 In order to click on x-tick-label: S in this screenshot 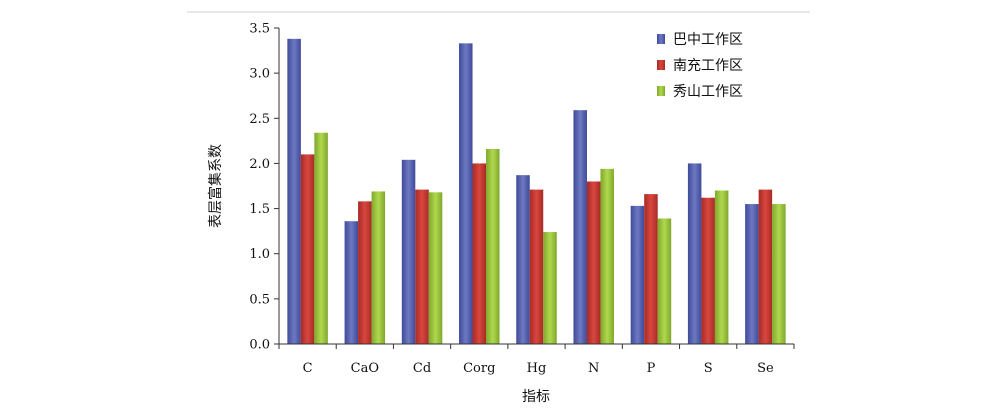, I will do `click(708, 368)`.